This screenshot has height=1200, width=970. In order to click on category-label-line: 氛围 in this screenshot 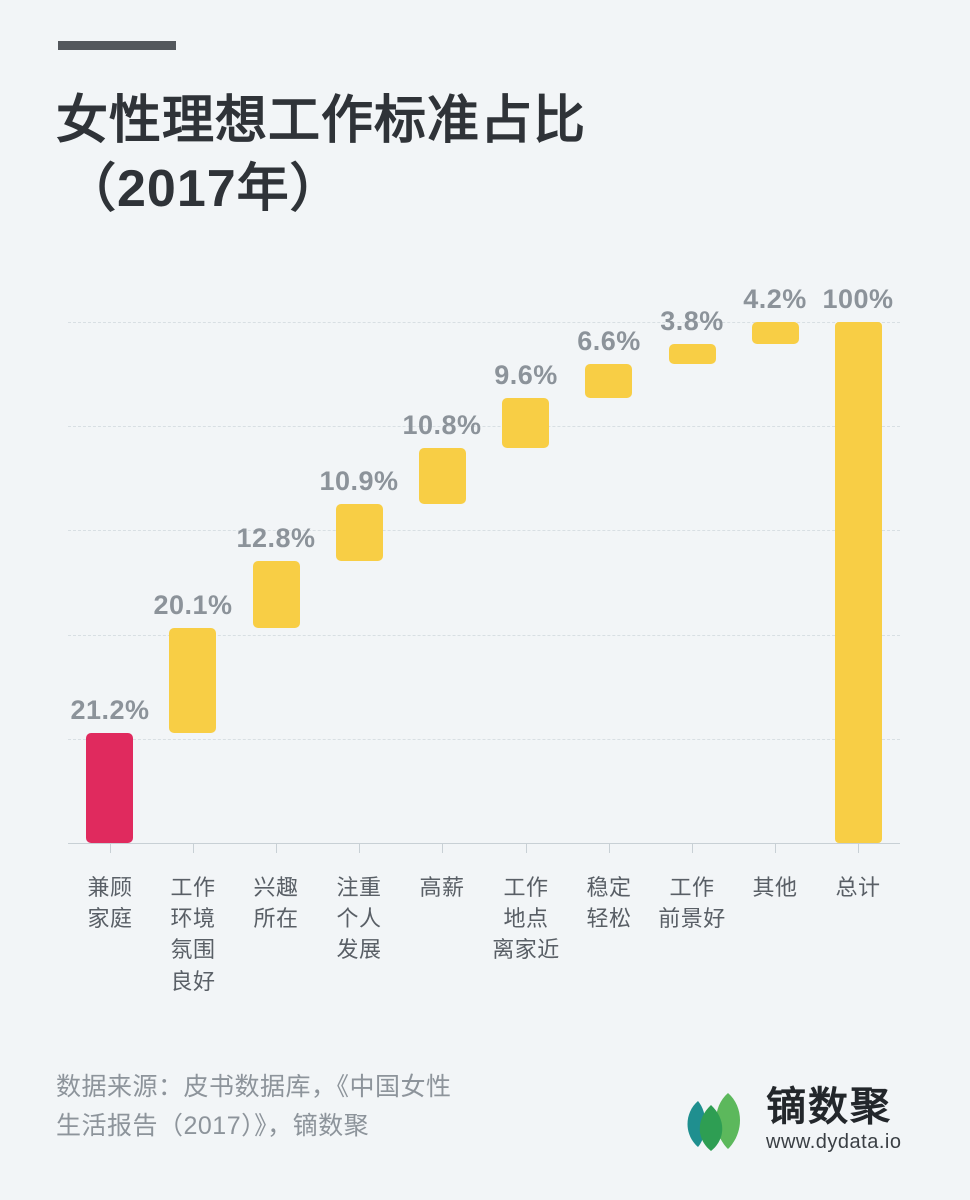, I will do `click(193, 950)`.